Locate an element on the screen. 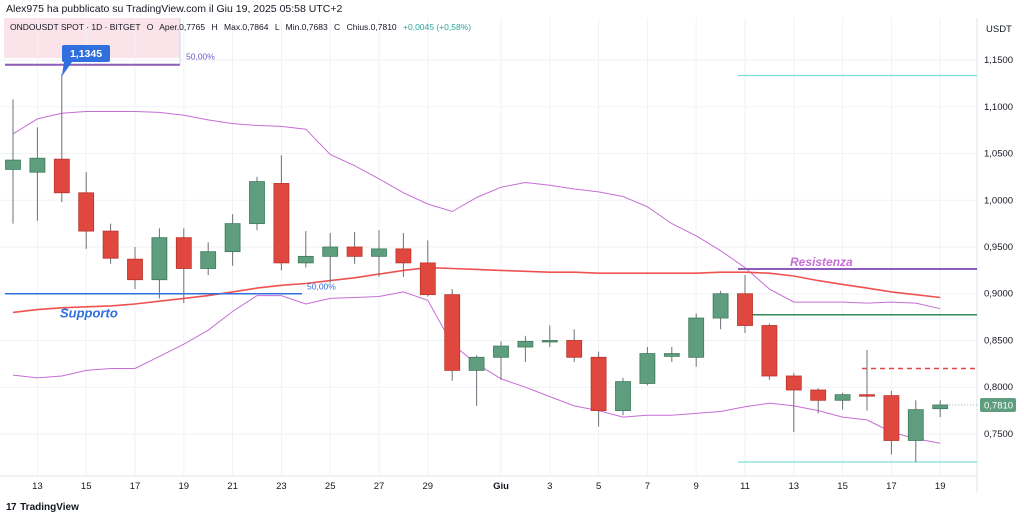 The image size is (1024, 517). last-price-value: 0,7810 is located at coordinates (998, 405).